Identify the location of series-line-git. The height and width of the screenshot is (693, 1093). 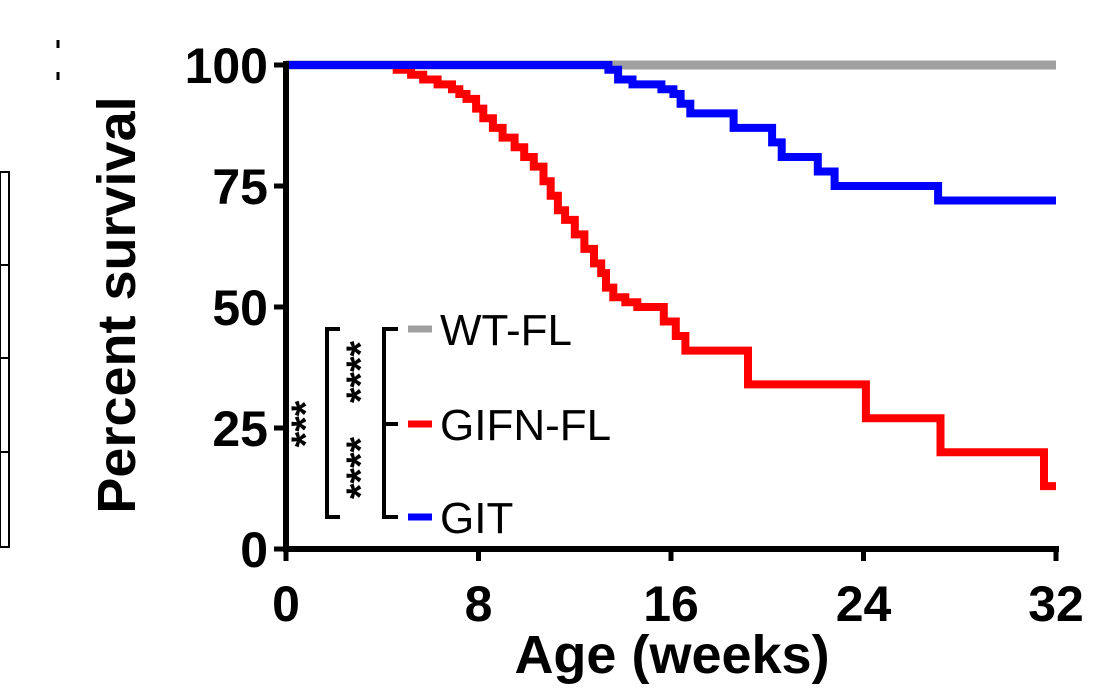
(671, 133).